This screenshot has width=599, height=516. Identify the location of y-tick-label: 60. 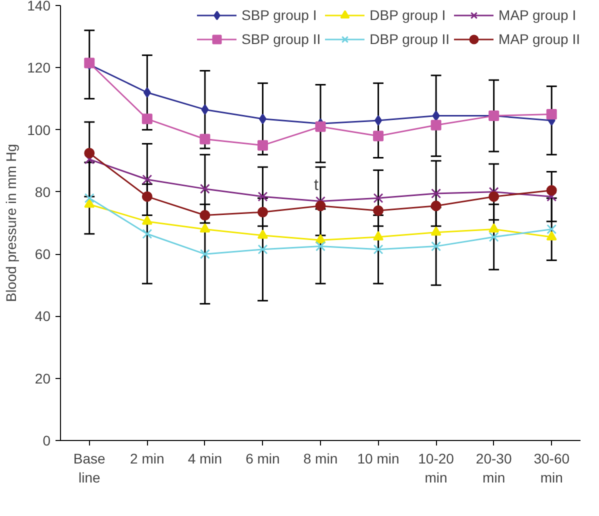
(42, 254).